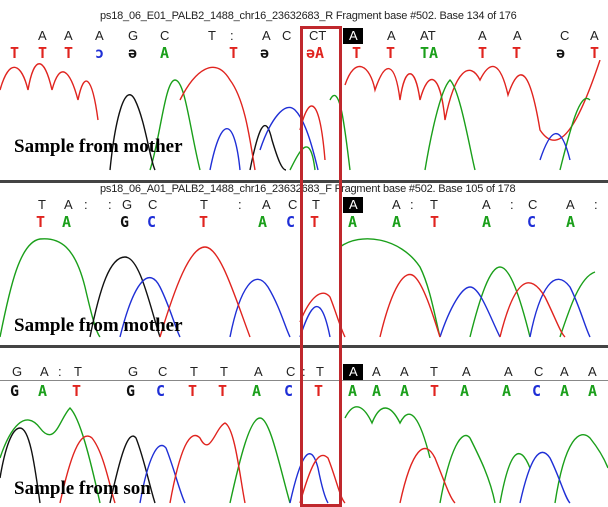 The height and width of the screenshot is (507, 608). What do you see at coordinates (304, 222) in the screenshot?
I see `base-call-row: T A G C T A C T A A T A C A` at bounding box center [304, 222].